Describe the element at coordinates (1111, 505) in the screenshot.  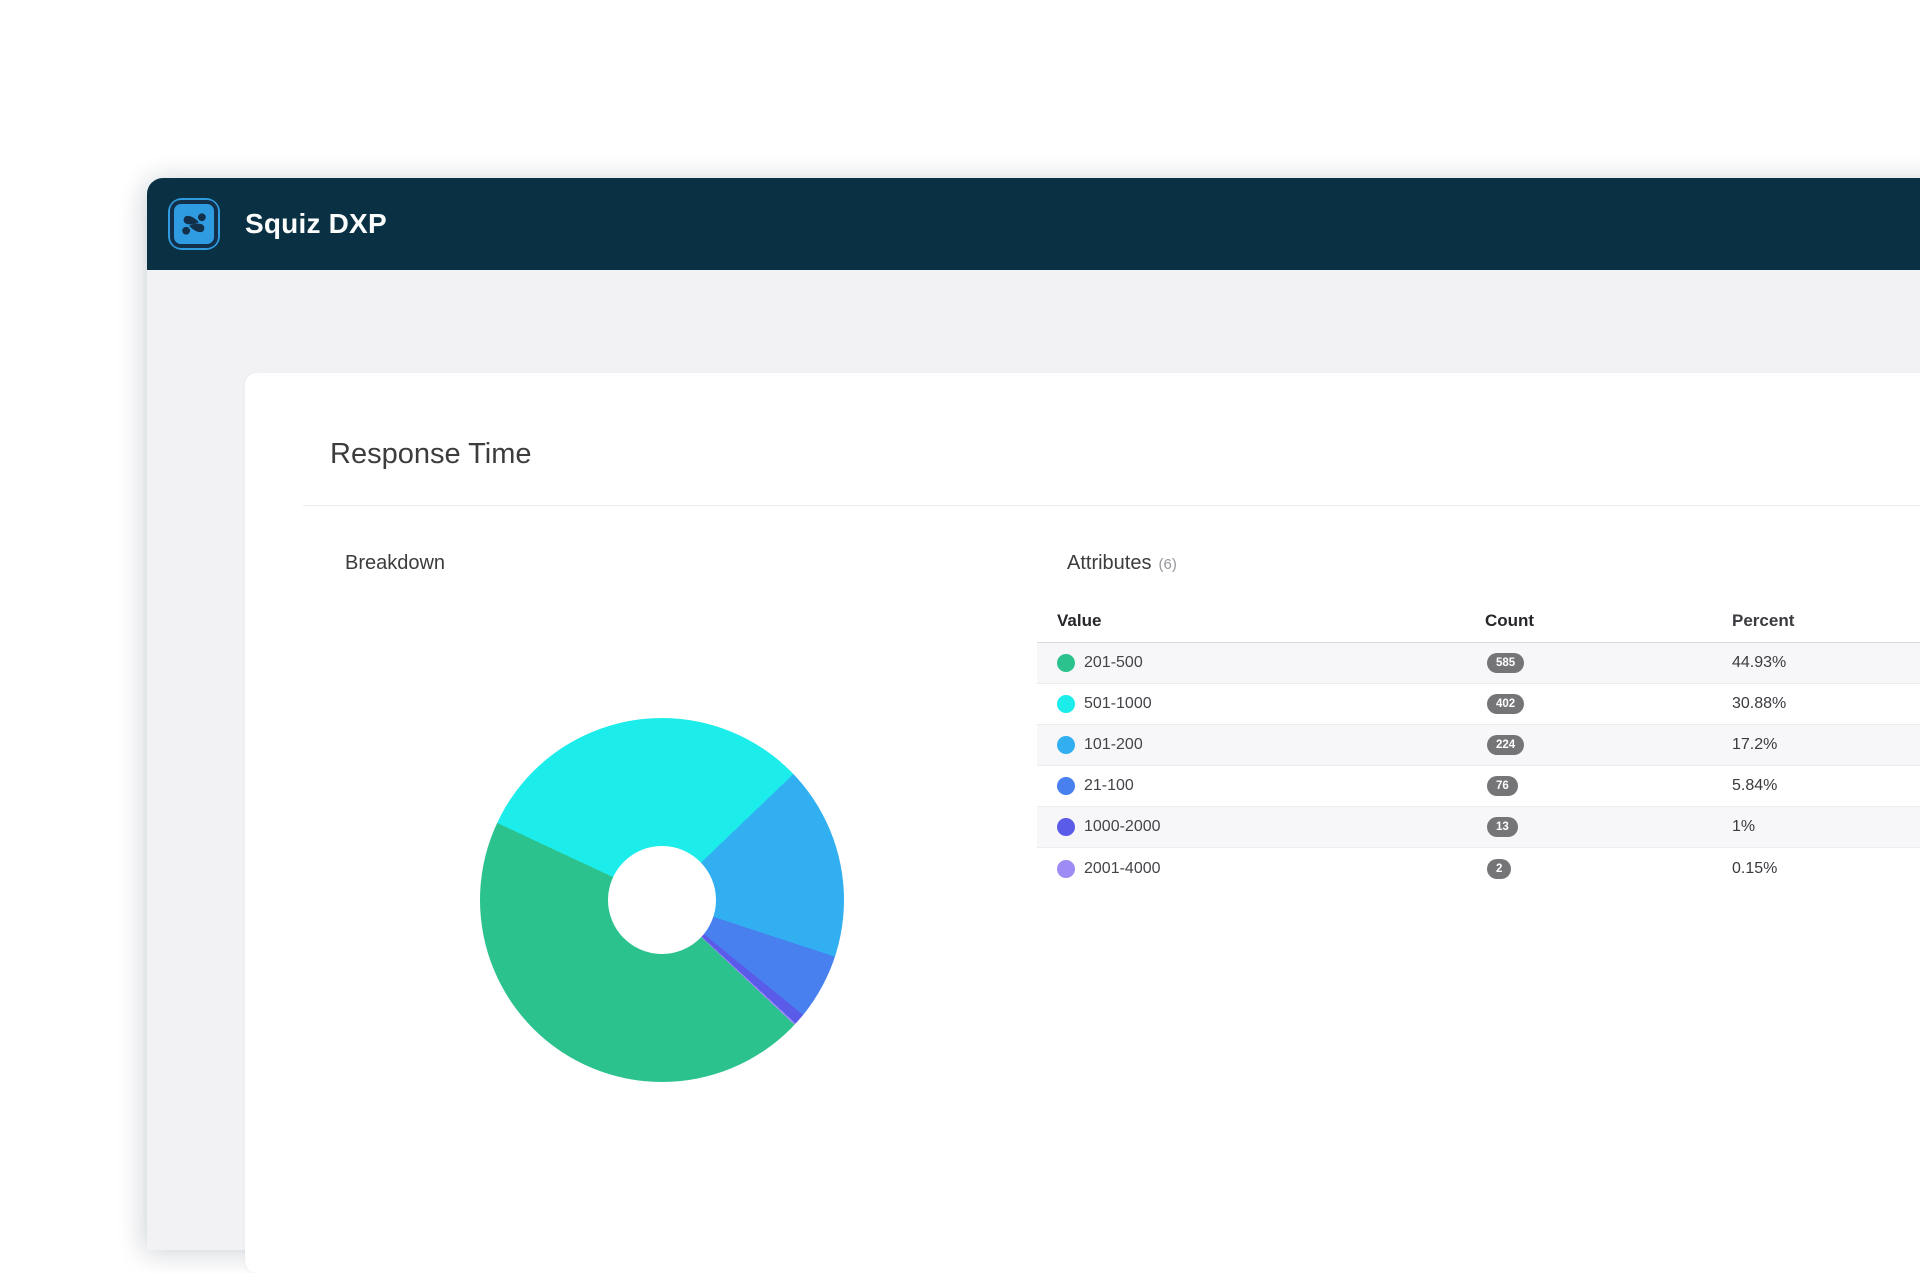
I see `title-divider` at that location.